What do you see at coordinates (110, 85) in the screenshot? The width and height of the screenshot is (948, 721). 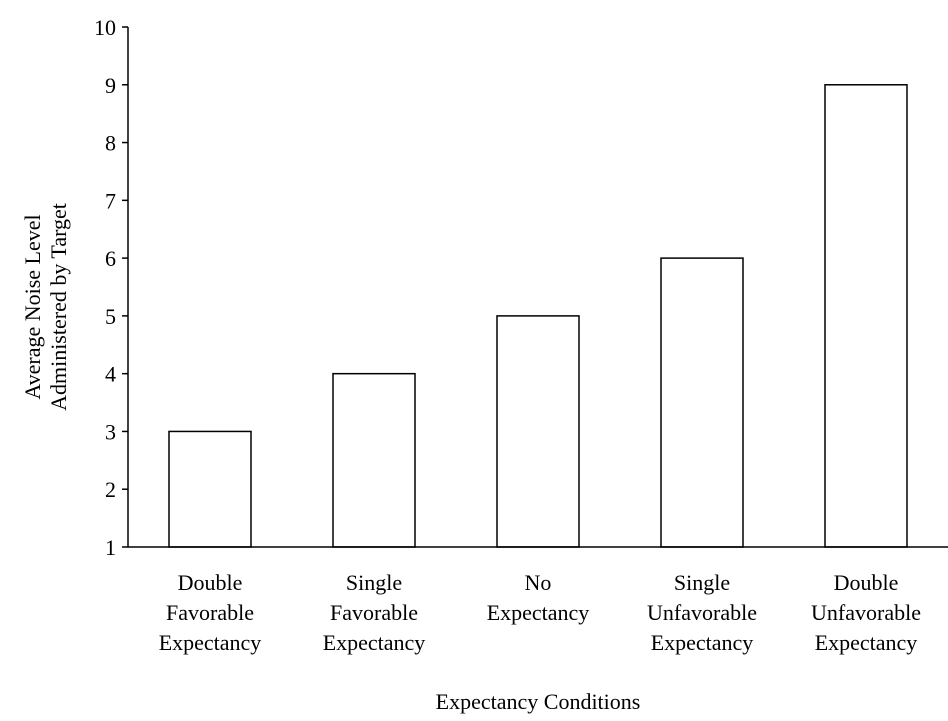 I see `y-tick-label: 9` at bounding box center [110, 85].